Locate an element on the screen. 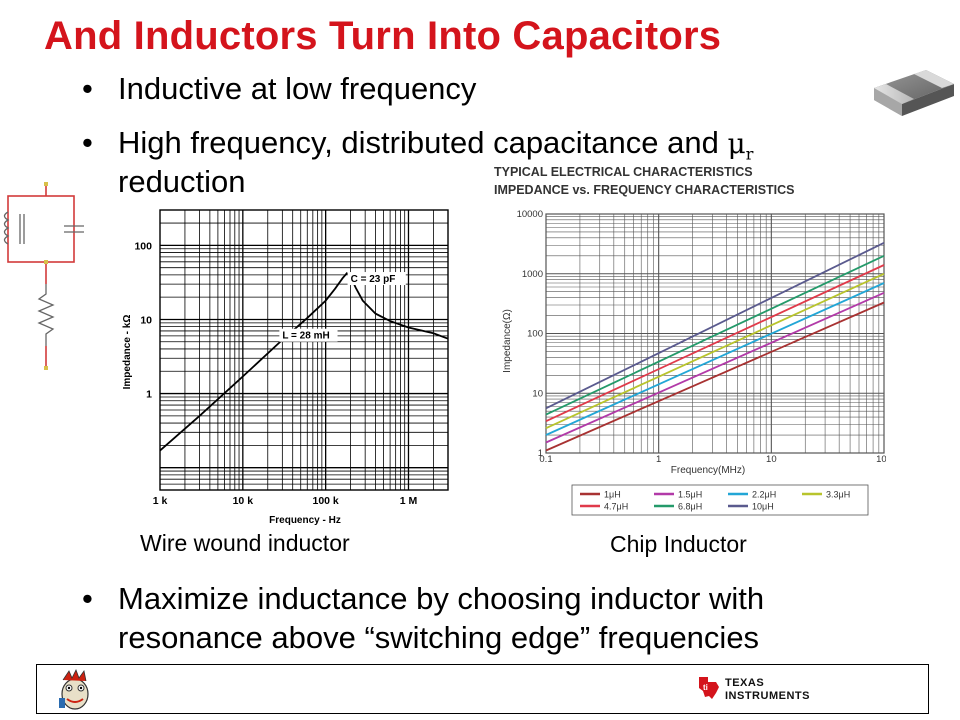 Image resolution: width=960 pixels, height=720 pixels. chart1-annotation: L = 28 mH is located at coordinates (305, 336).